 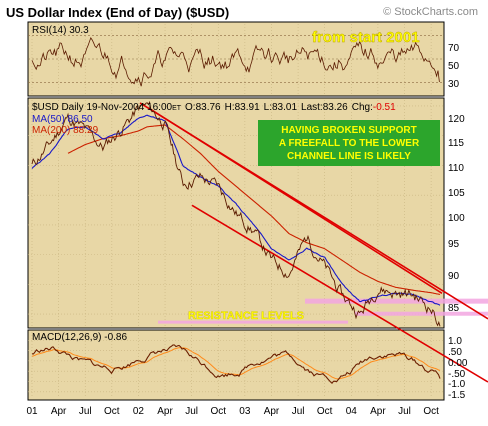 I want to click on price-ytick: 120, so click(x=456, y=119).